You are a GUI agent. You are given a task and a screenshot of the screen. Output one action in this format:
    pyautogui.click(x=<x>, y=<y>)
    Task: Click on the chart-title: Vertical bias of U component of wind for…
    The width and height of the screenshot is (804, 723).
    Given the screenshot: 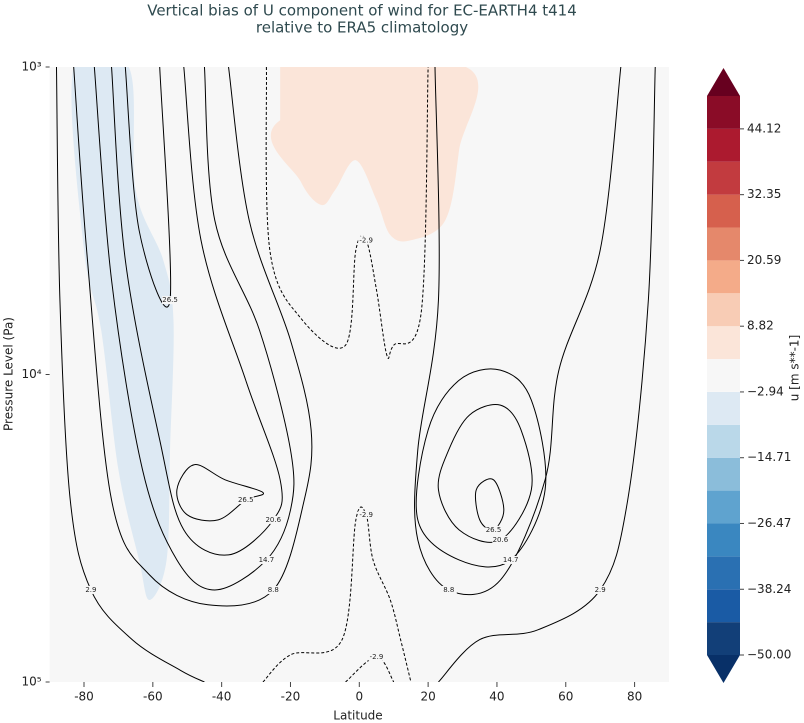 What is the action you would take?
    pyautogui.click(x=362, y=11)
    